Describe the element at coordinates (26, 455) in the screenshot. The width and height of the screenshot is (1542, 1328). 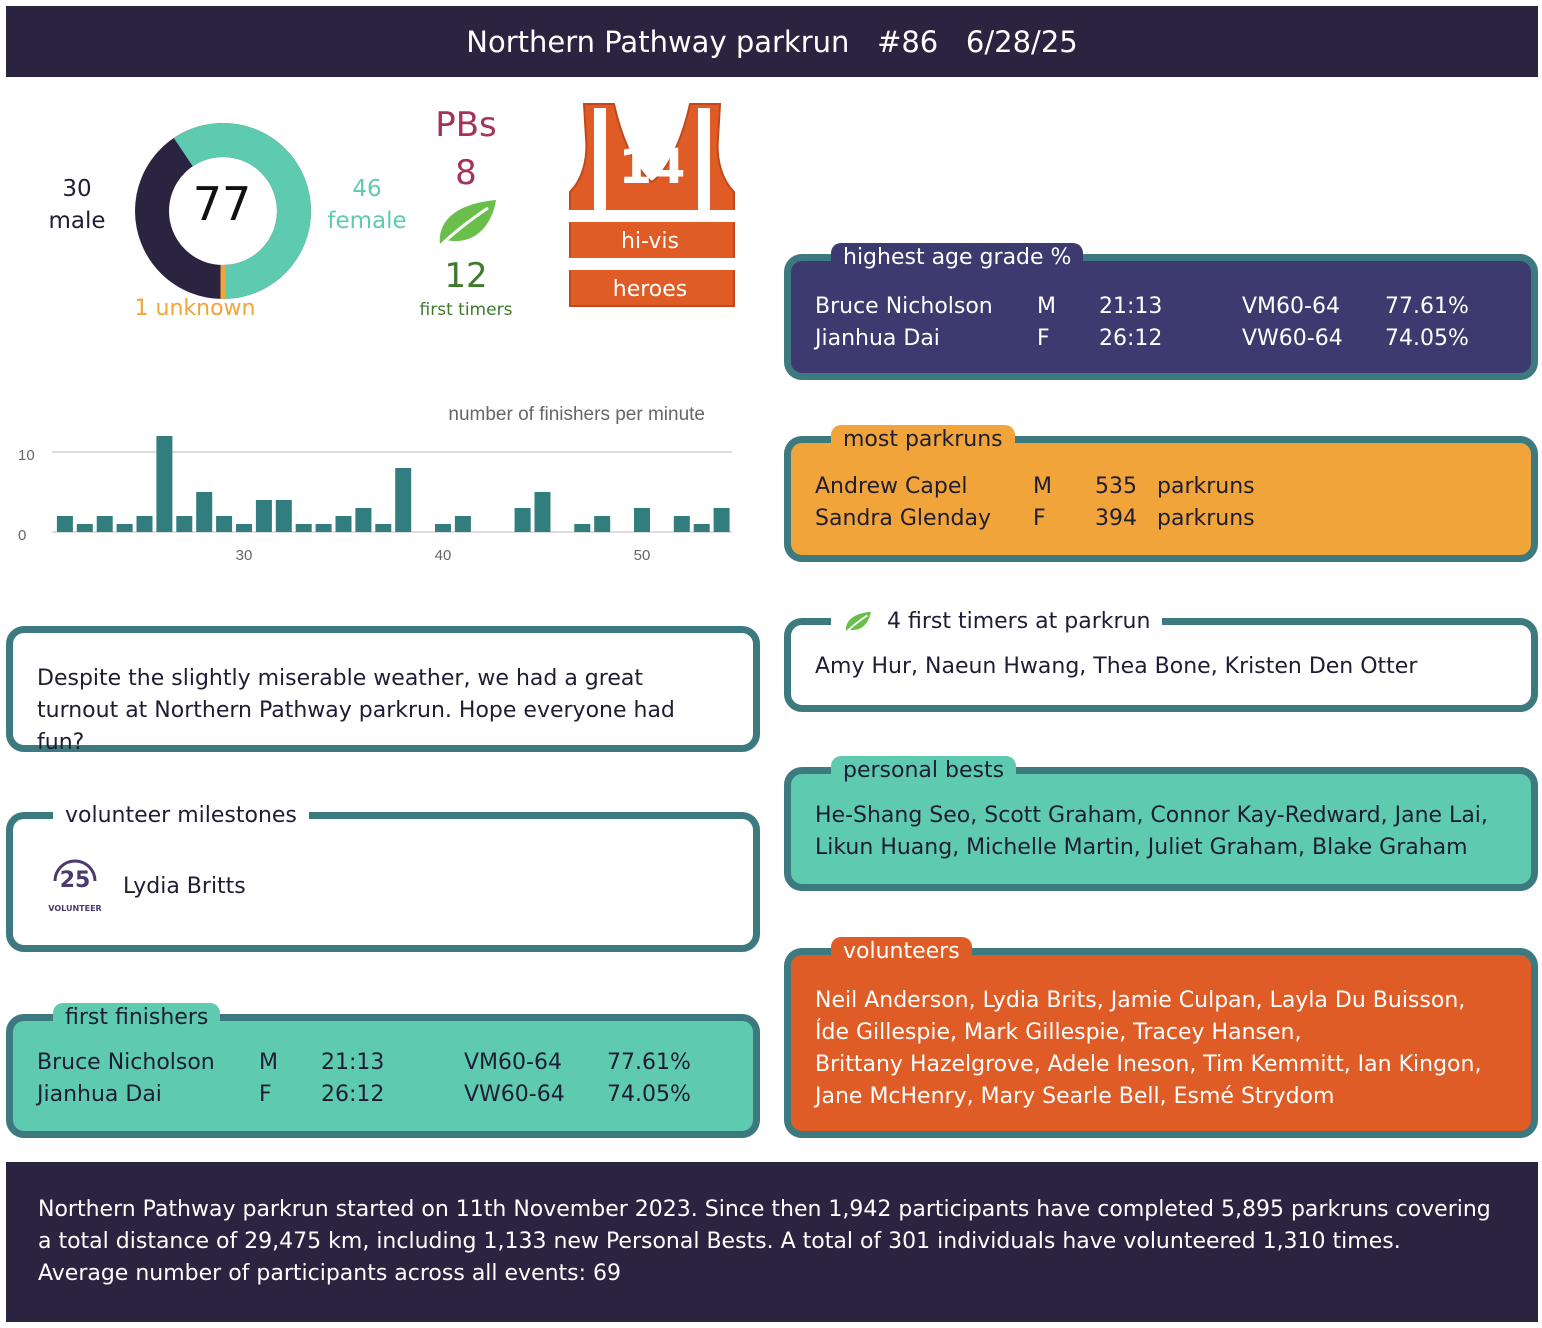
I see `y-tick-label: 10` at that location.